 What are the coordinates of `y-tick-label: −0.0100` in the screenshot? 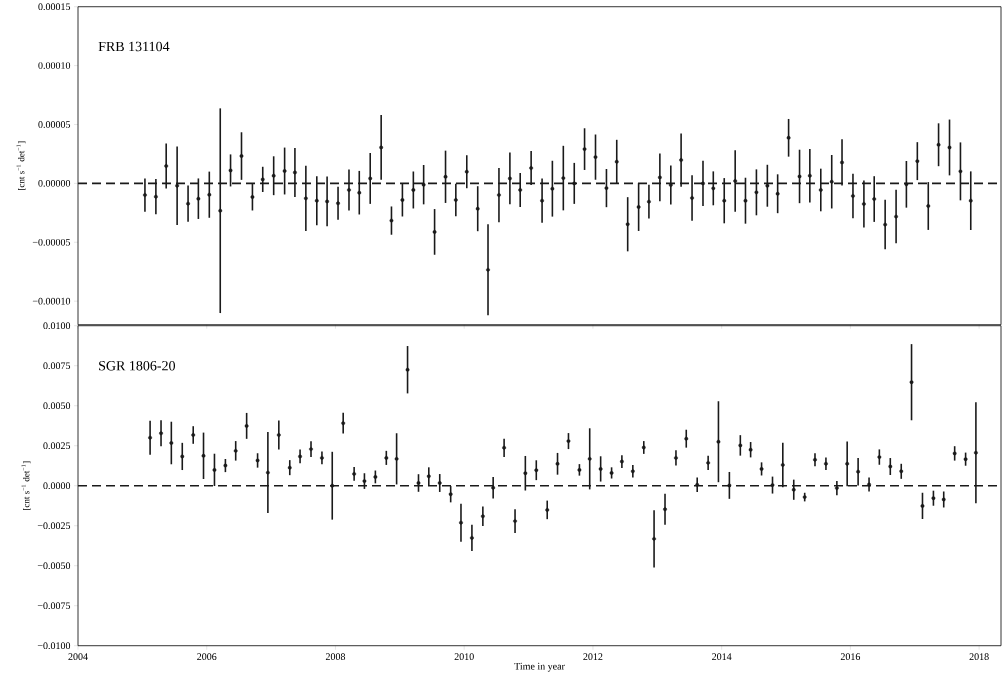 It's located at (54, 646).